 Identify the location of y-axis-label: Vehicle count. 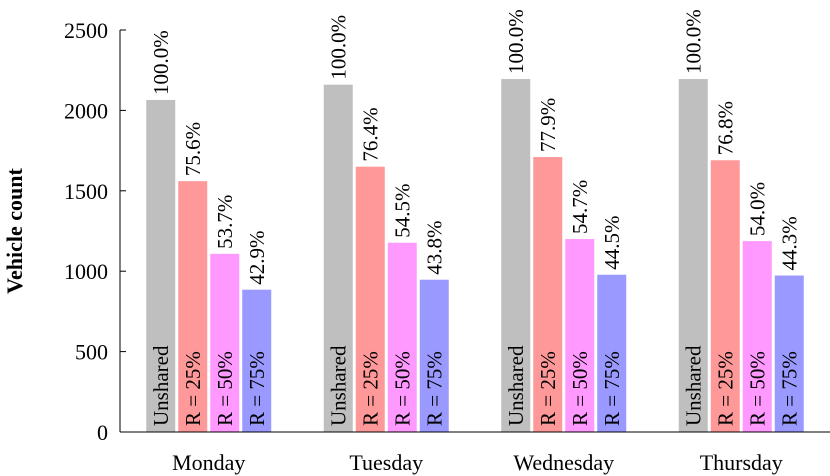
(14, 230).